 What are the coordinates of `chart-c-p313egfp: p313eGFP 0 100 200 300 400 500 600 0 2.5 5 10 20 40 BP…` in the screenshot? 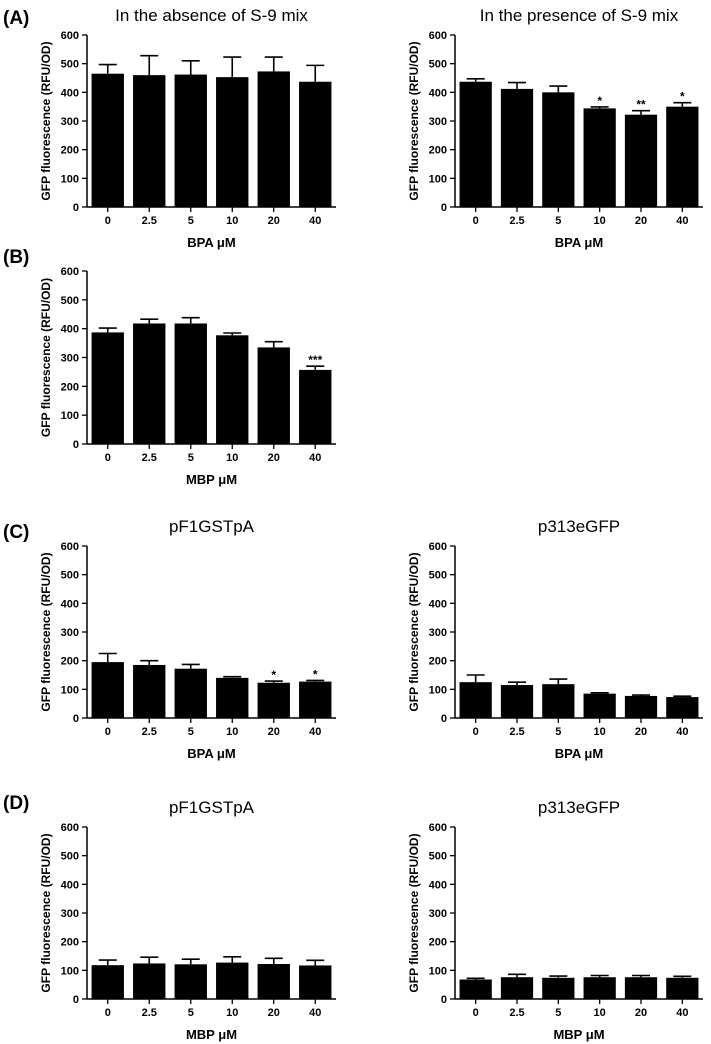 It's located at (555, 639).